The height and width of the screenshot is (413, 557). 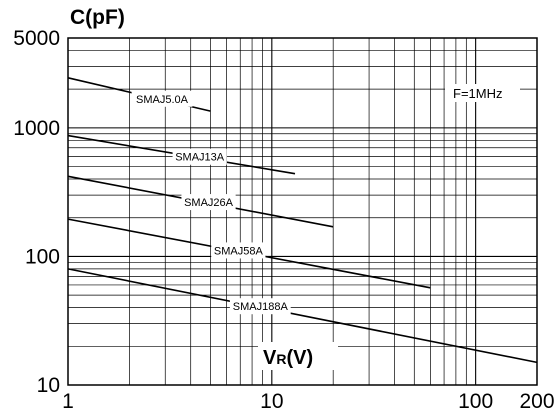 I want to click on series-label: SMAJ188A, so click(x=261, y=307).